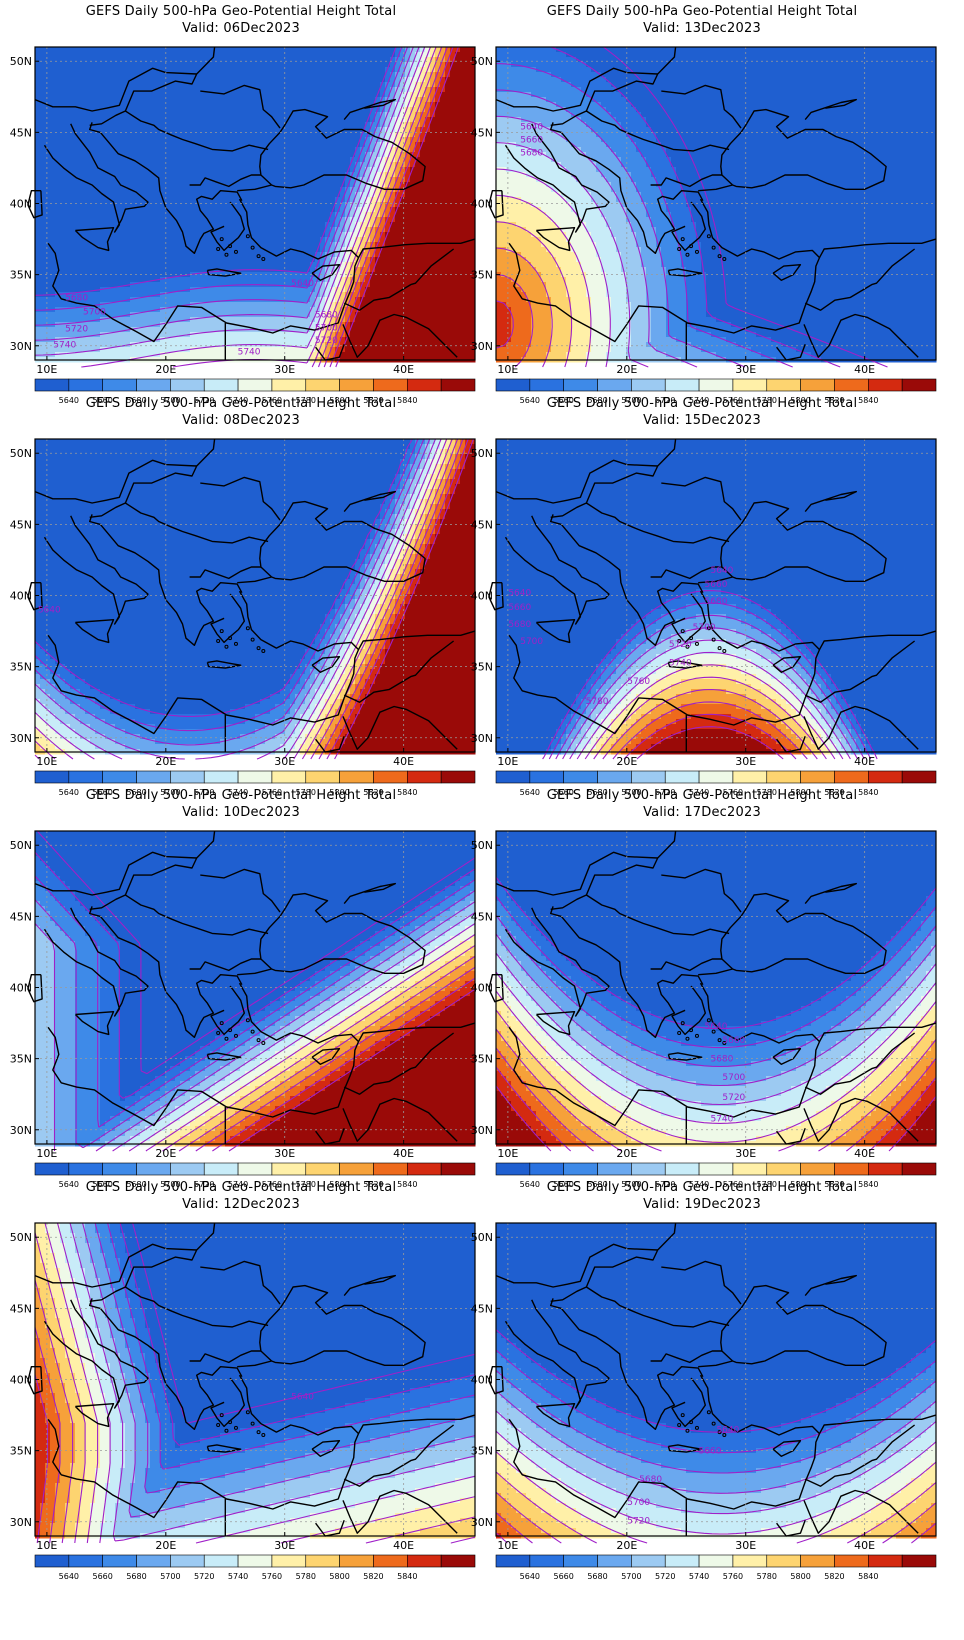 Image resolution: width=964 pixels, height=1640 pixels. Describe the element at coordinates (76, 330) in the screenshot. I see `contour-label: 5720` at that location.